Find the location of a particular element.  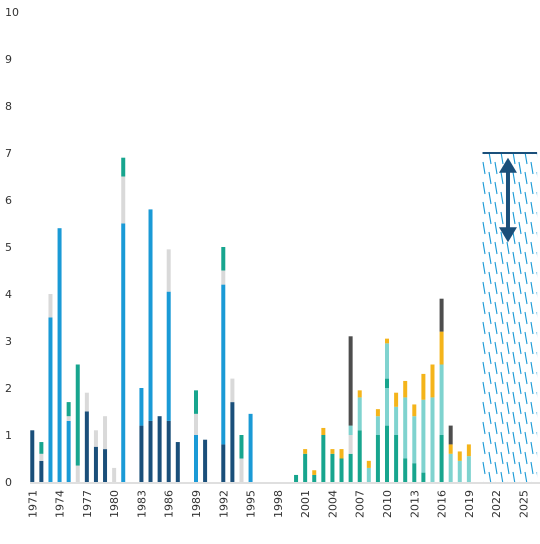

y-tick-label: 2 is located at coordinates (8, 388).